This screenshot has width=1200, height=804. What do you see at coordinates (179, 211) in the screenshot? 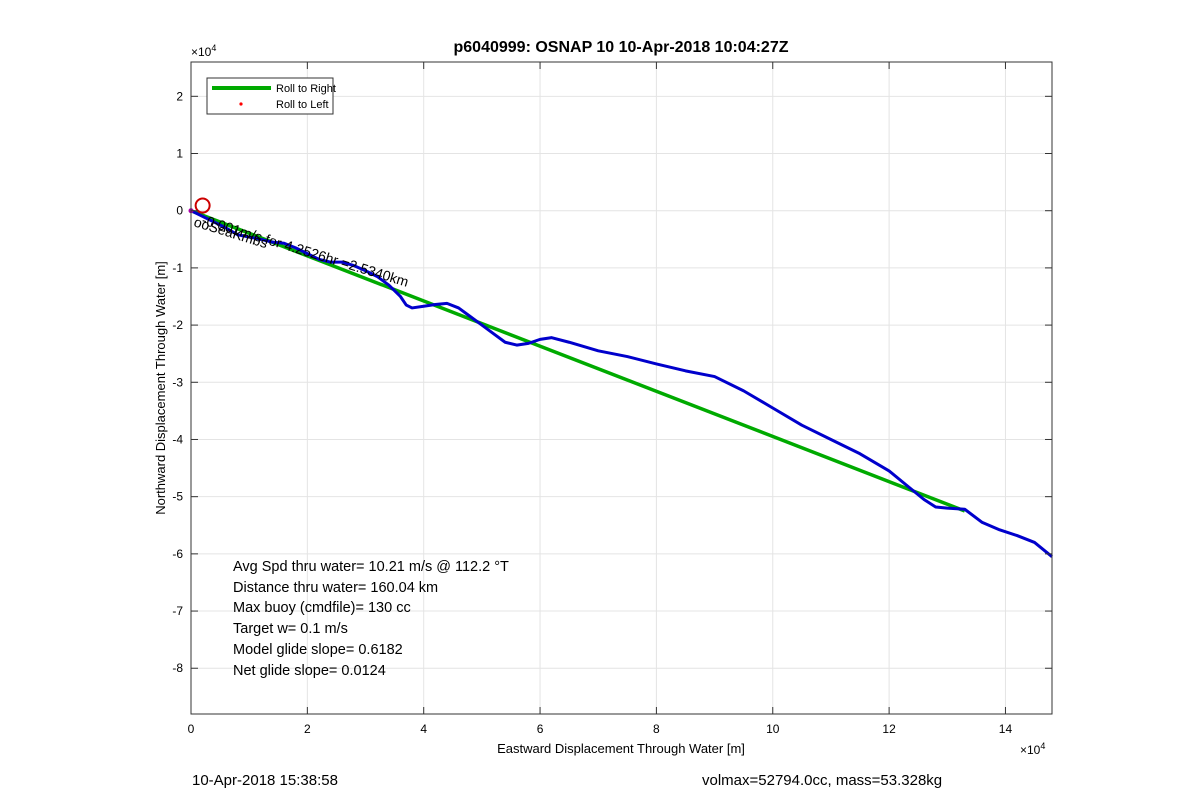
I see `y-tick-label: 0` at bounding box center [179, 211].